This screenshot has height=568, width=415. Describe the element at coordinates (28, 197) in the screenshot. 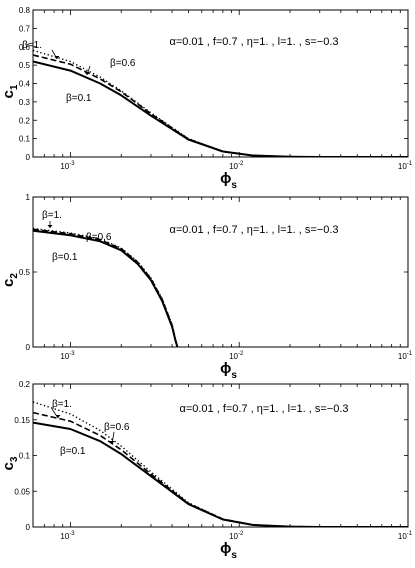

I see `y-tick-label: 1` at that location.